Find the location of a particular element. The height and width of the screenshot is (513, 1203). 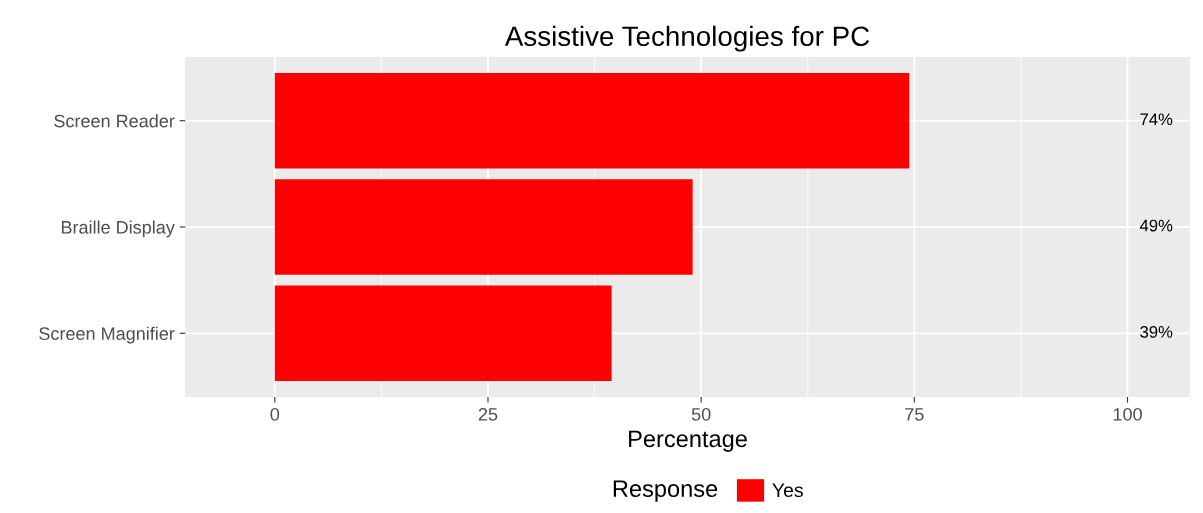

y-tick-label: Screen Magnifier is located at coordinates (107, 335).